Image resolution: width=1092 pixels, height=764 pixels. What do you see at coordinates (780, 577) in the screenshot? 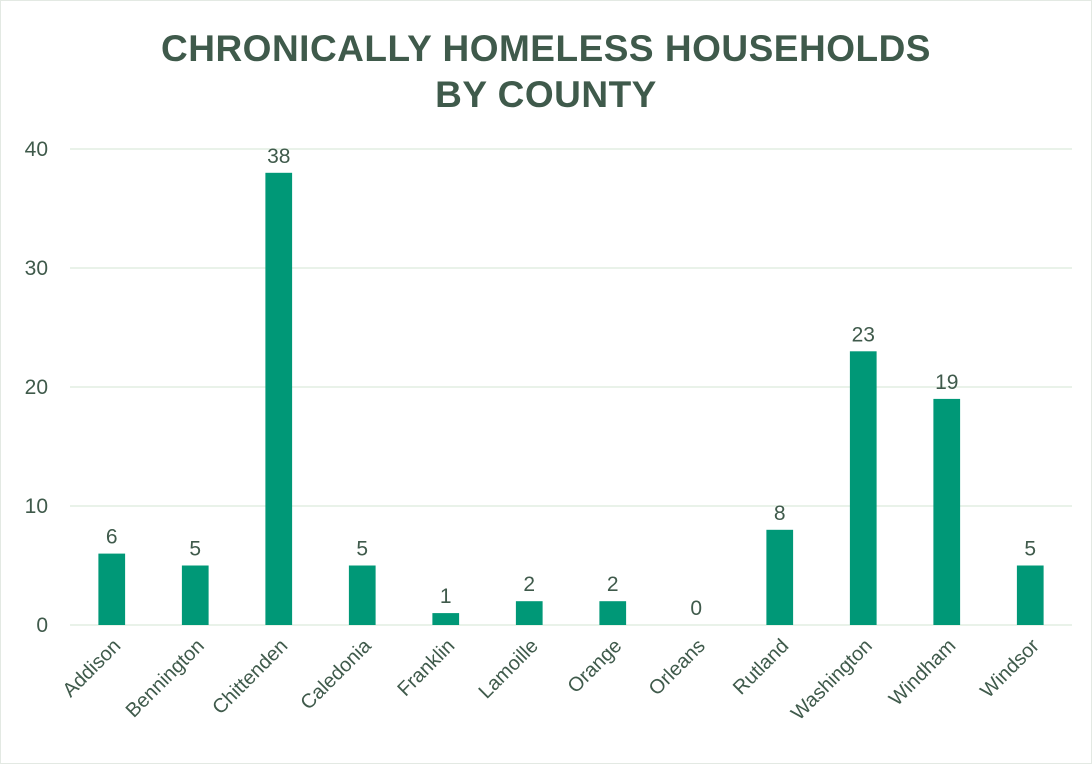
I see `bar-rutland` at bounding box center [780, 577].